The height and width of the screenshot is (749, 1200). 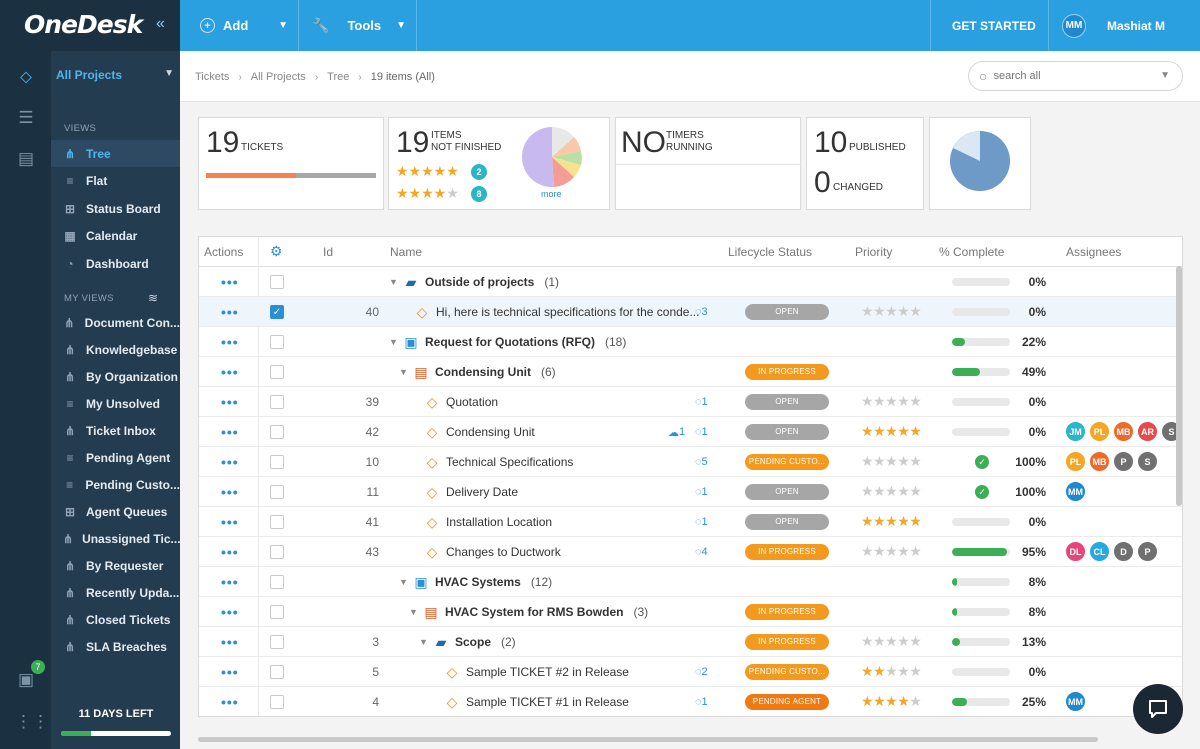 I want to click on table-row: ••• ▼ ▣ HVAC Systems (12) 8%, so click(x=690, y=582).